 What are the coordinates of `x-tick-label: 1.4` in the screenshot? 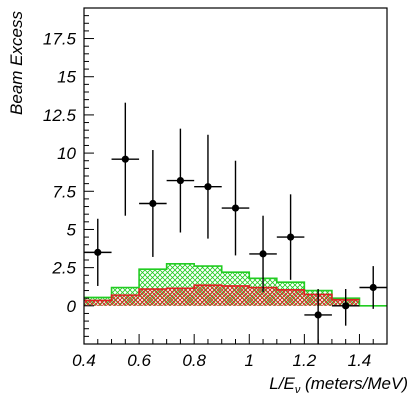 It's located at (360, 360).